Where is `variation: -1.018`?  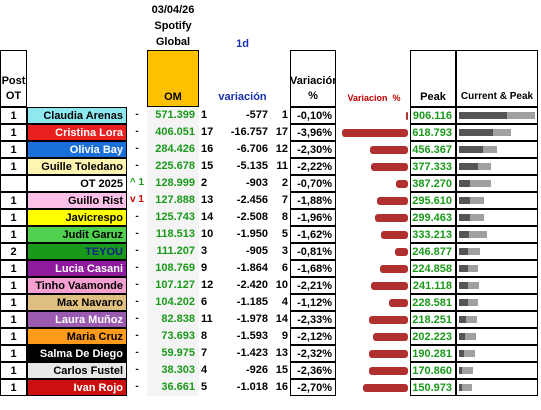 variation: -1.018 is located at coordinates (252, 387).